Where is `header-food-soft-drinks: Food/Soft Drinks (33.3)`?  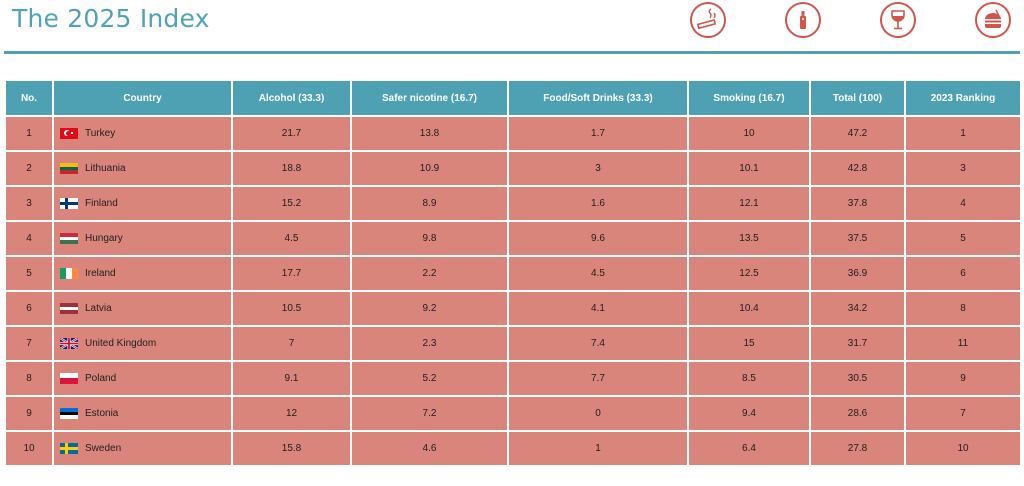 header-food-soft-drinks: Food/Soft Drinks (33.3) is located at coordinates (598, 98).